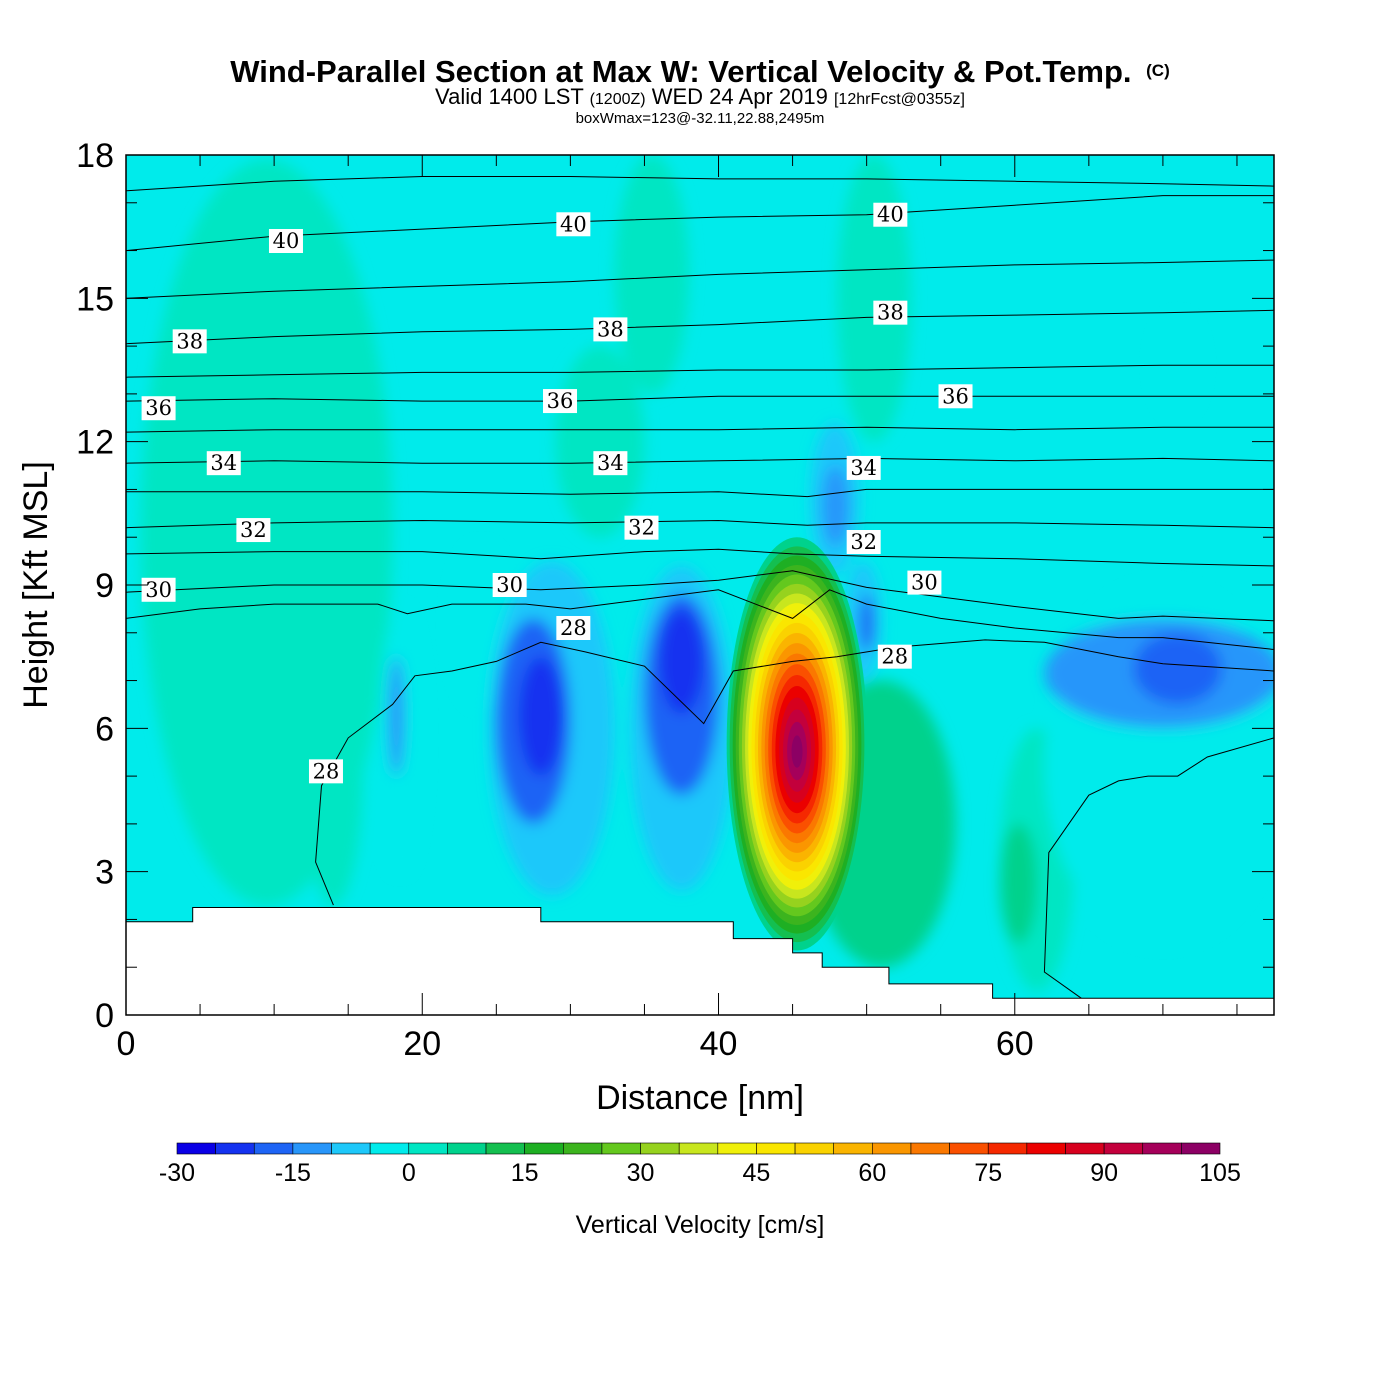 The image size is (1400, 1400). Describe the element at coordinates (177, 1173) in the screenshot. I see `colorbar-tick-label: -30` at that location.